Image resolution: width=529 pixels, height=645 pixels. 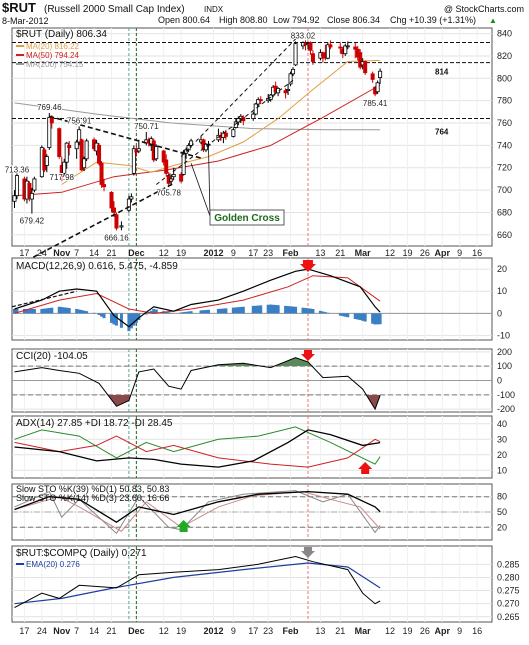 What do you see at coordinates (197, 294) in the screenshot?
I see `macd-signal-line` at bounding box center [197, 294].